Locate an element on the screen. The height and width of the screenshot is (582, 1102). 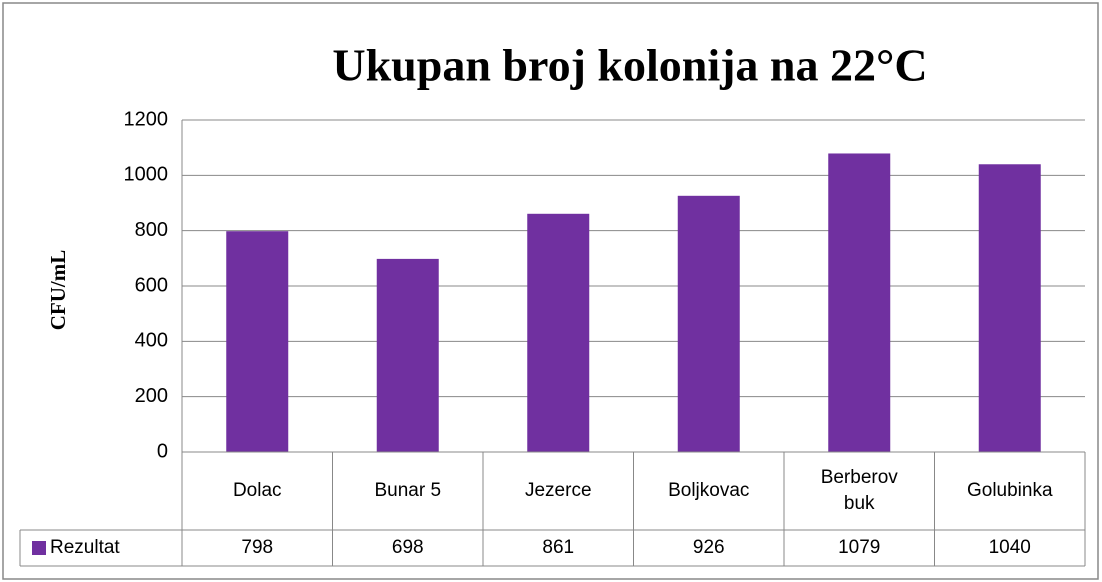
x-tick-label: Dolac is located at coordinates (257, 491).